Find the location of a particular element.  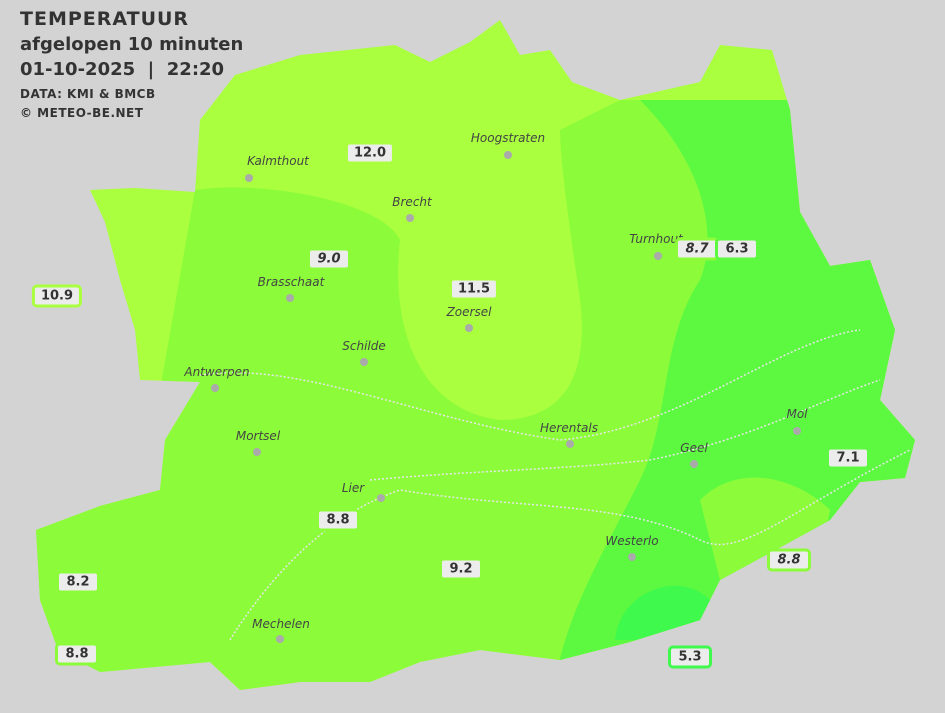

station-temperature: 12.0 is located at coordinates (370, 153).